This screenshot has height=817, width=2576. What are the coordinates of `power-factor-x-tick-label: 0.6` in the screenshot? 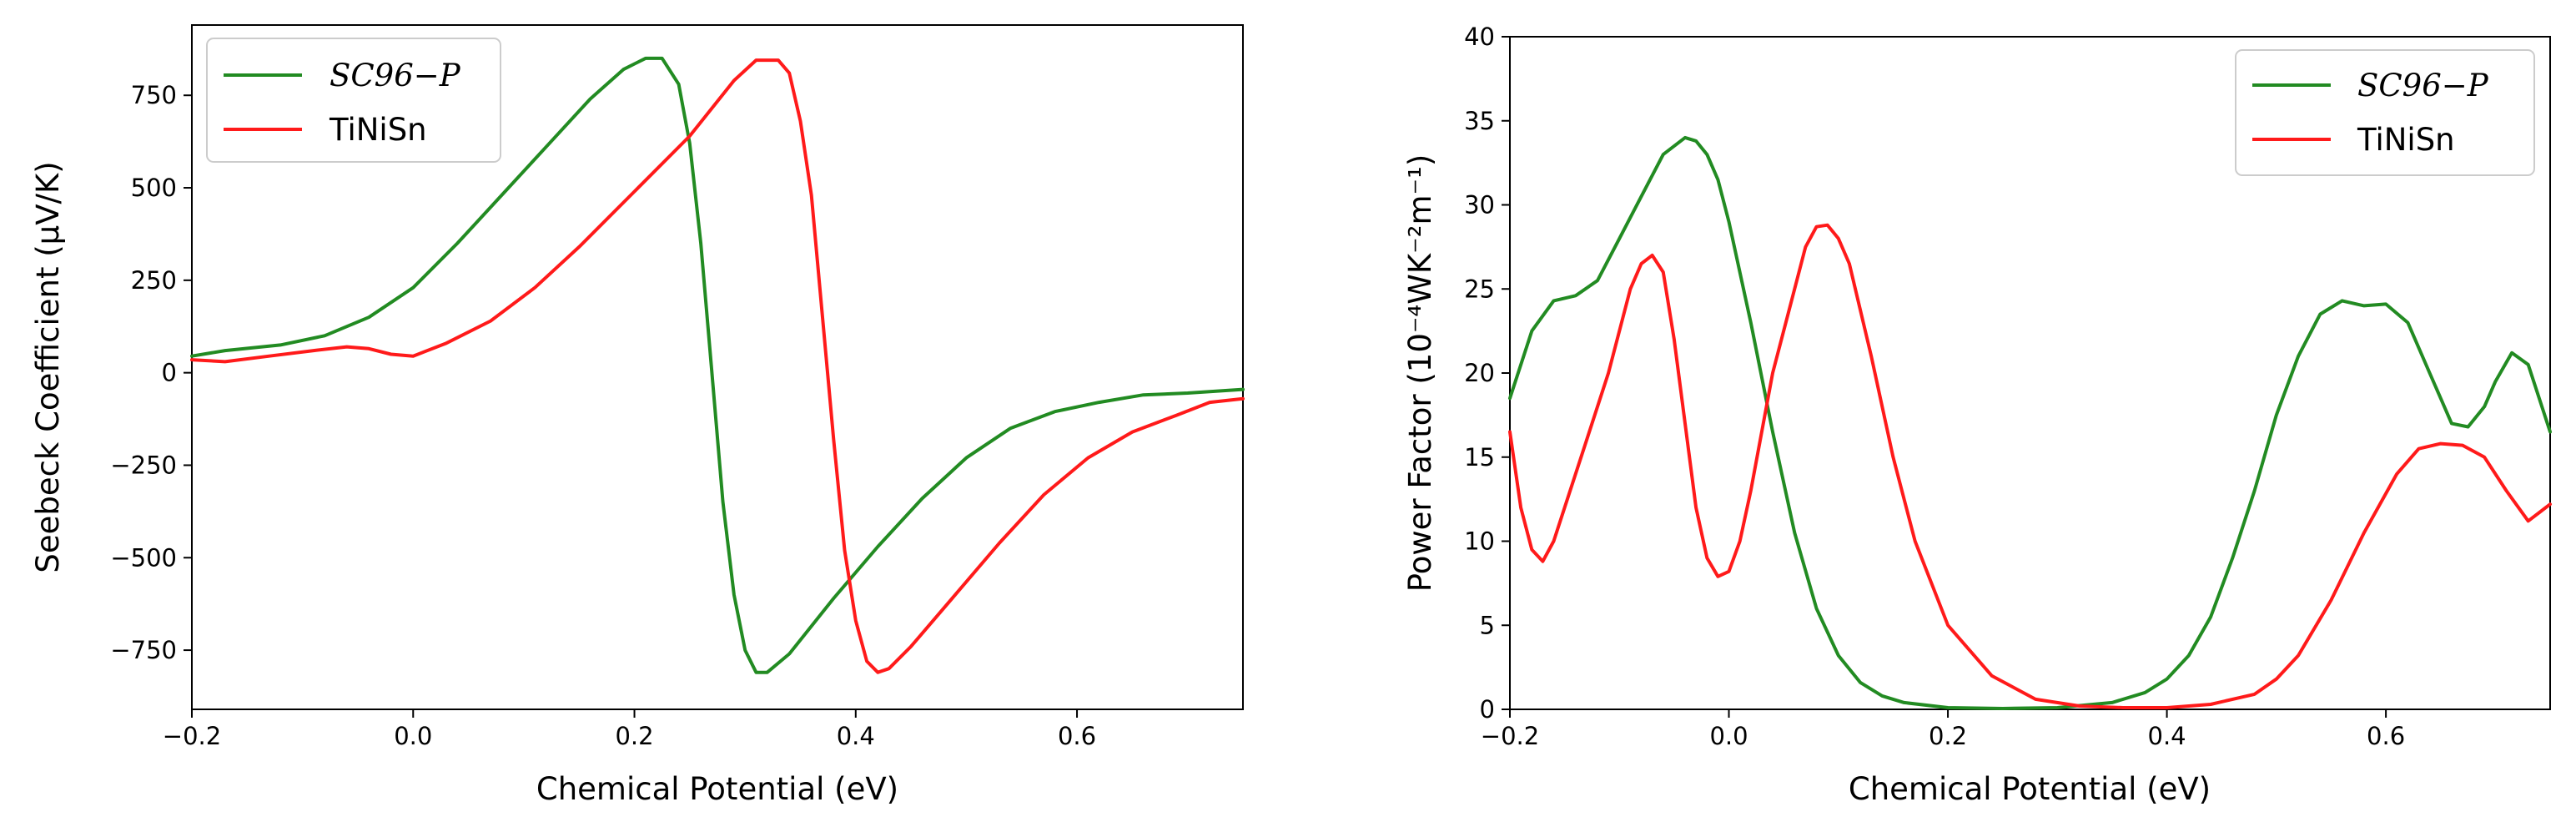 It's located at (2386, 736).